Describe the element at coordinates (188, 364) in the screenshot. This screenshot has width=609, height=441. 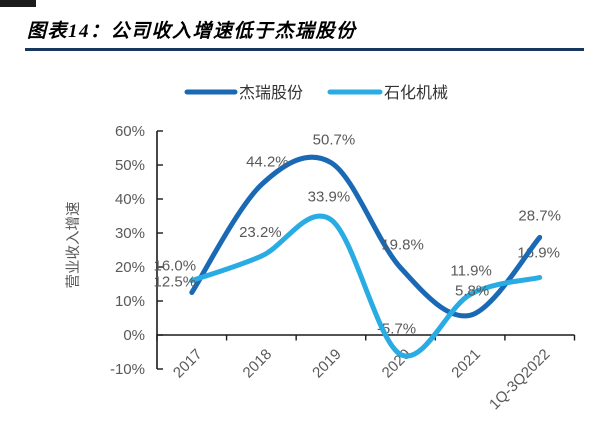
I see `x-tick-label: 2017` at that location.